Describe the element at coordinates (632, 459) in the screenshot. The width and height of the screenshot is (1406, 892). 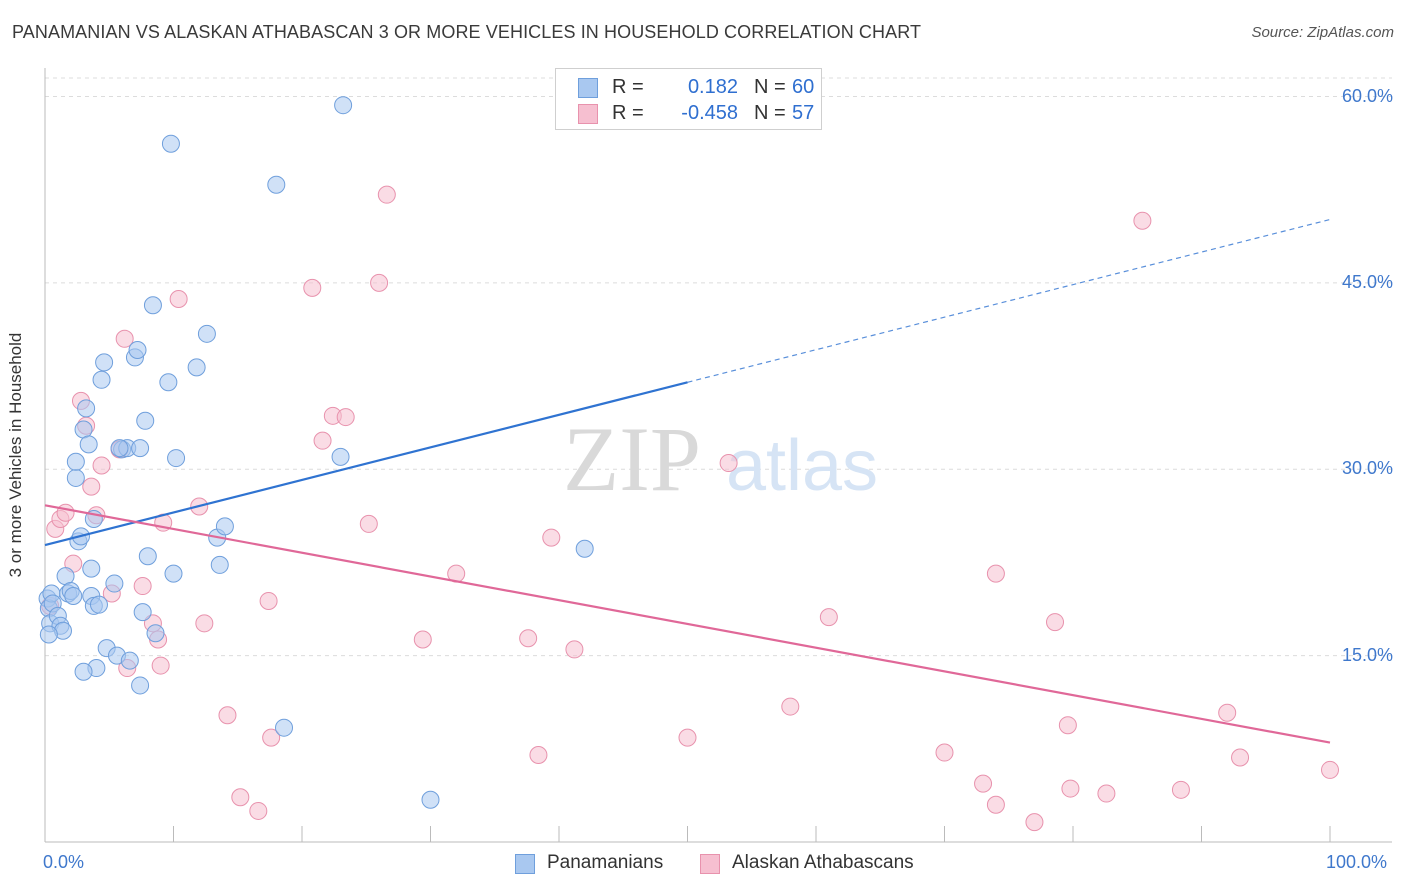
I see `watermark-zip: ZIP` at that location.